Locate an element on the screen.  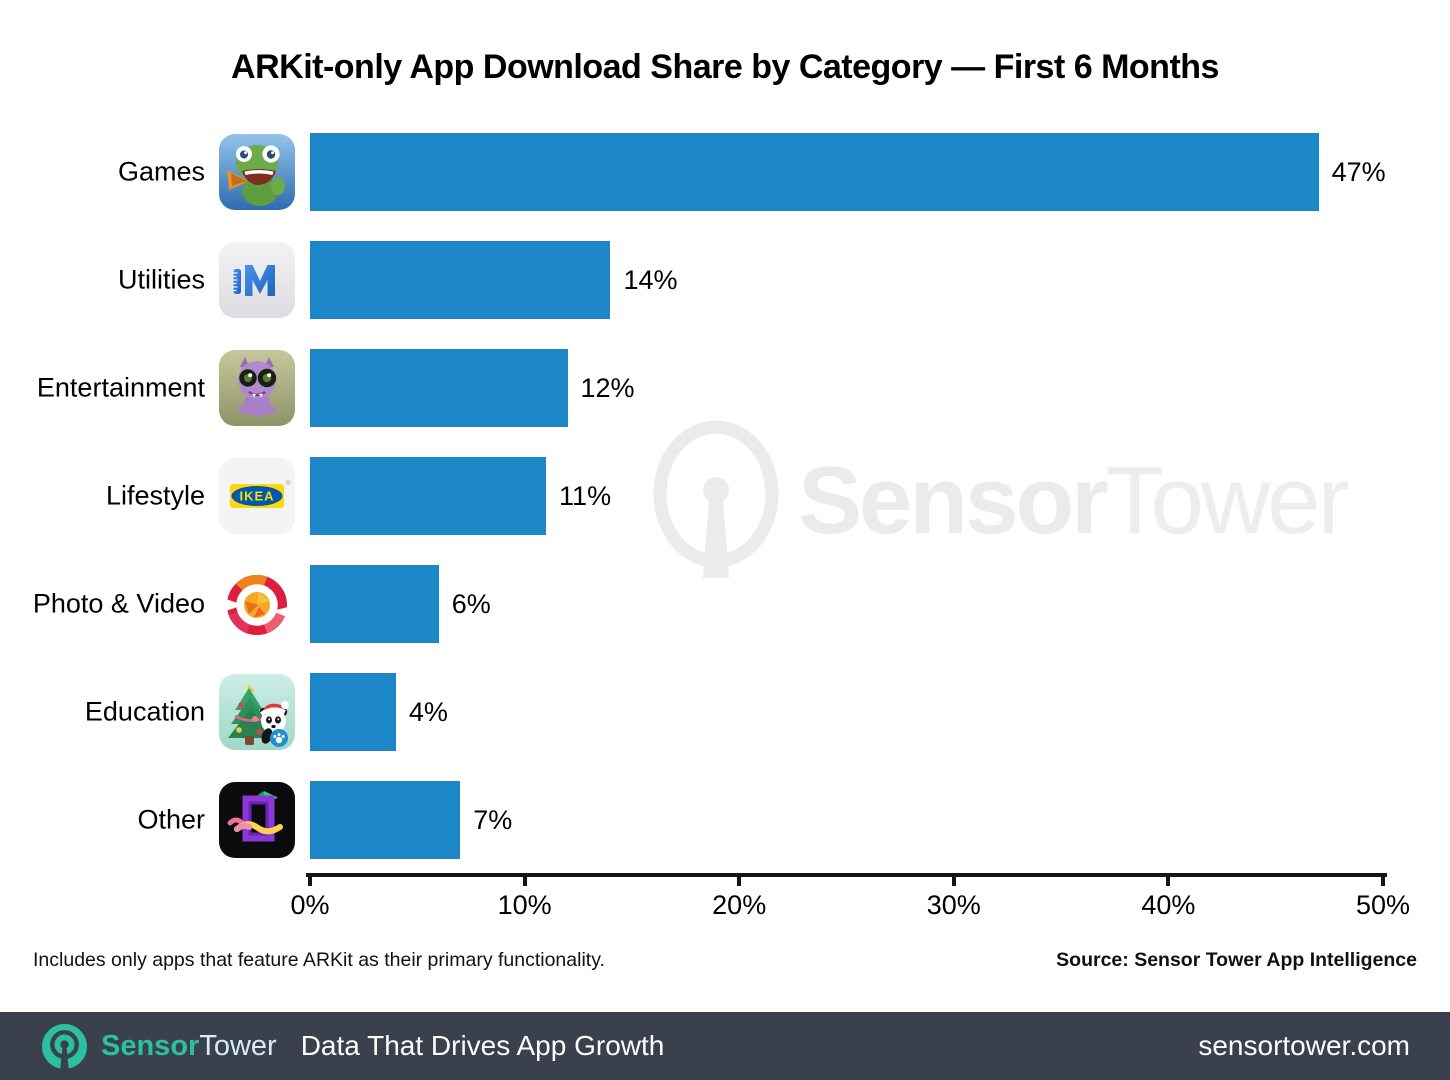
bar-track: 4% is located at coordinates (846, 712).